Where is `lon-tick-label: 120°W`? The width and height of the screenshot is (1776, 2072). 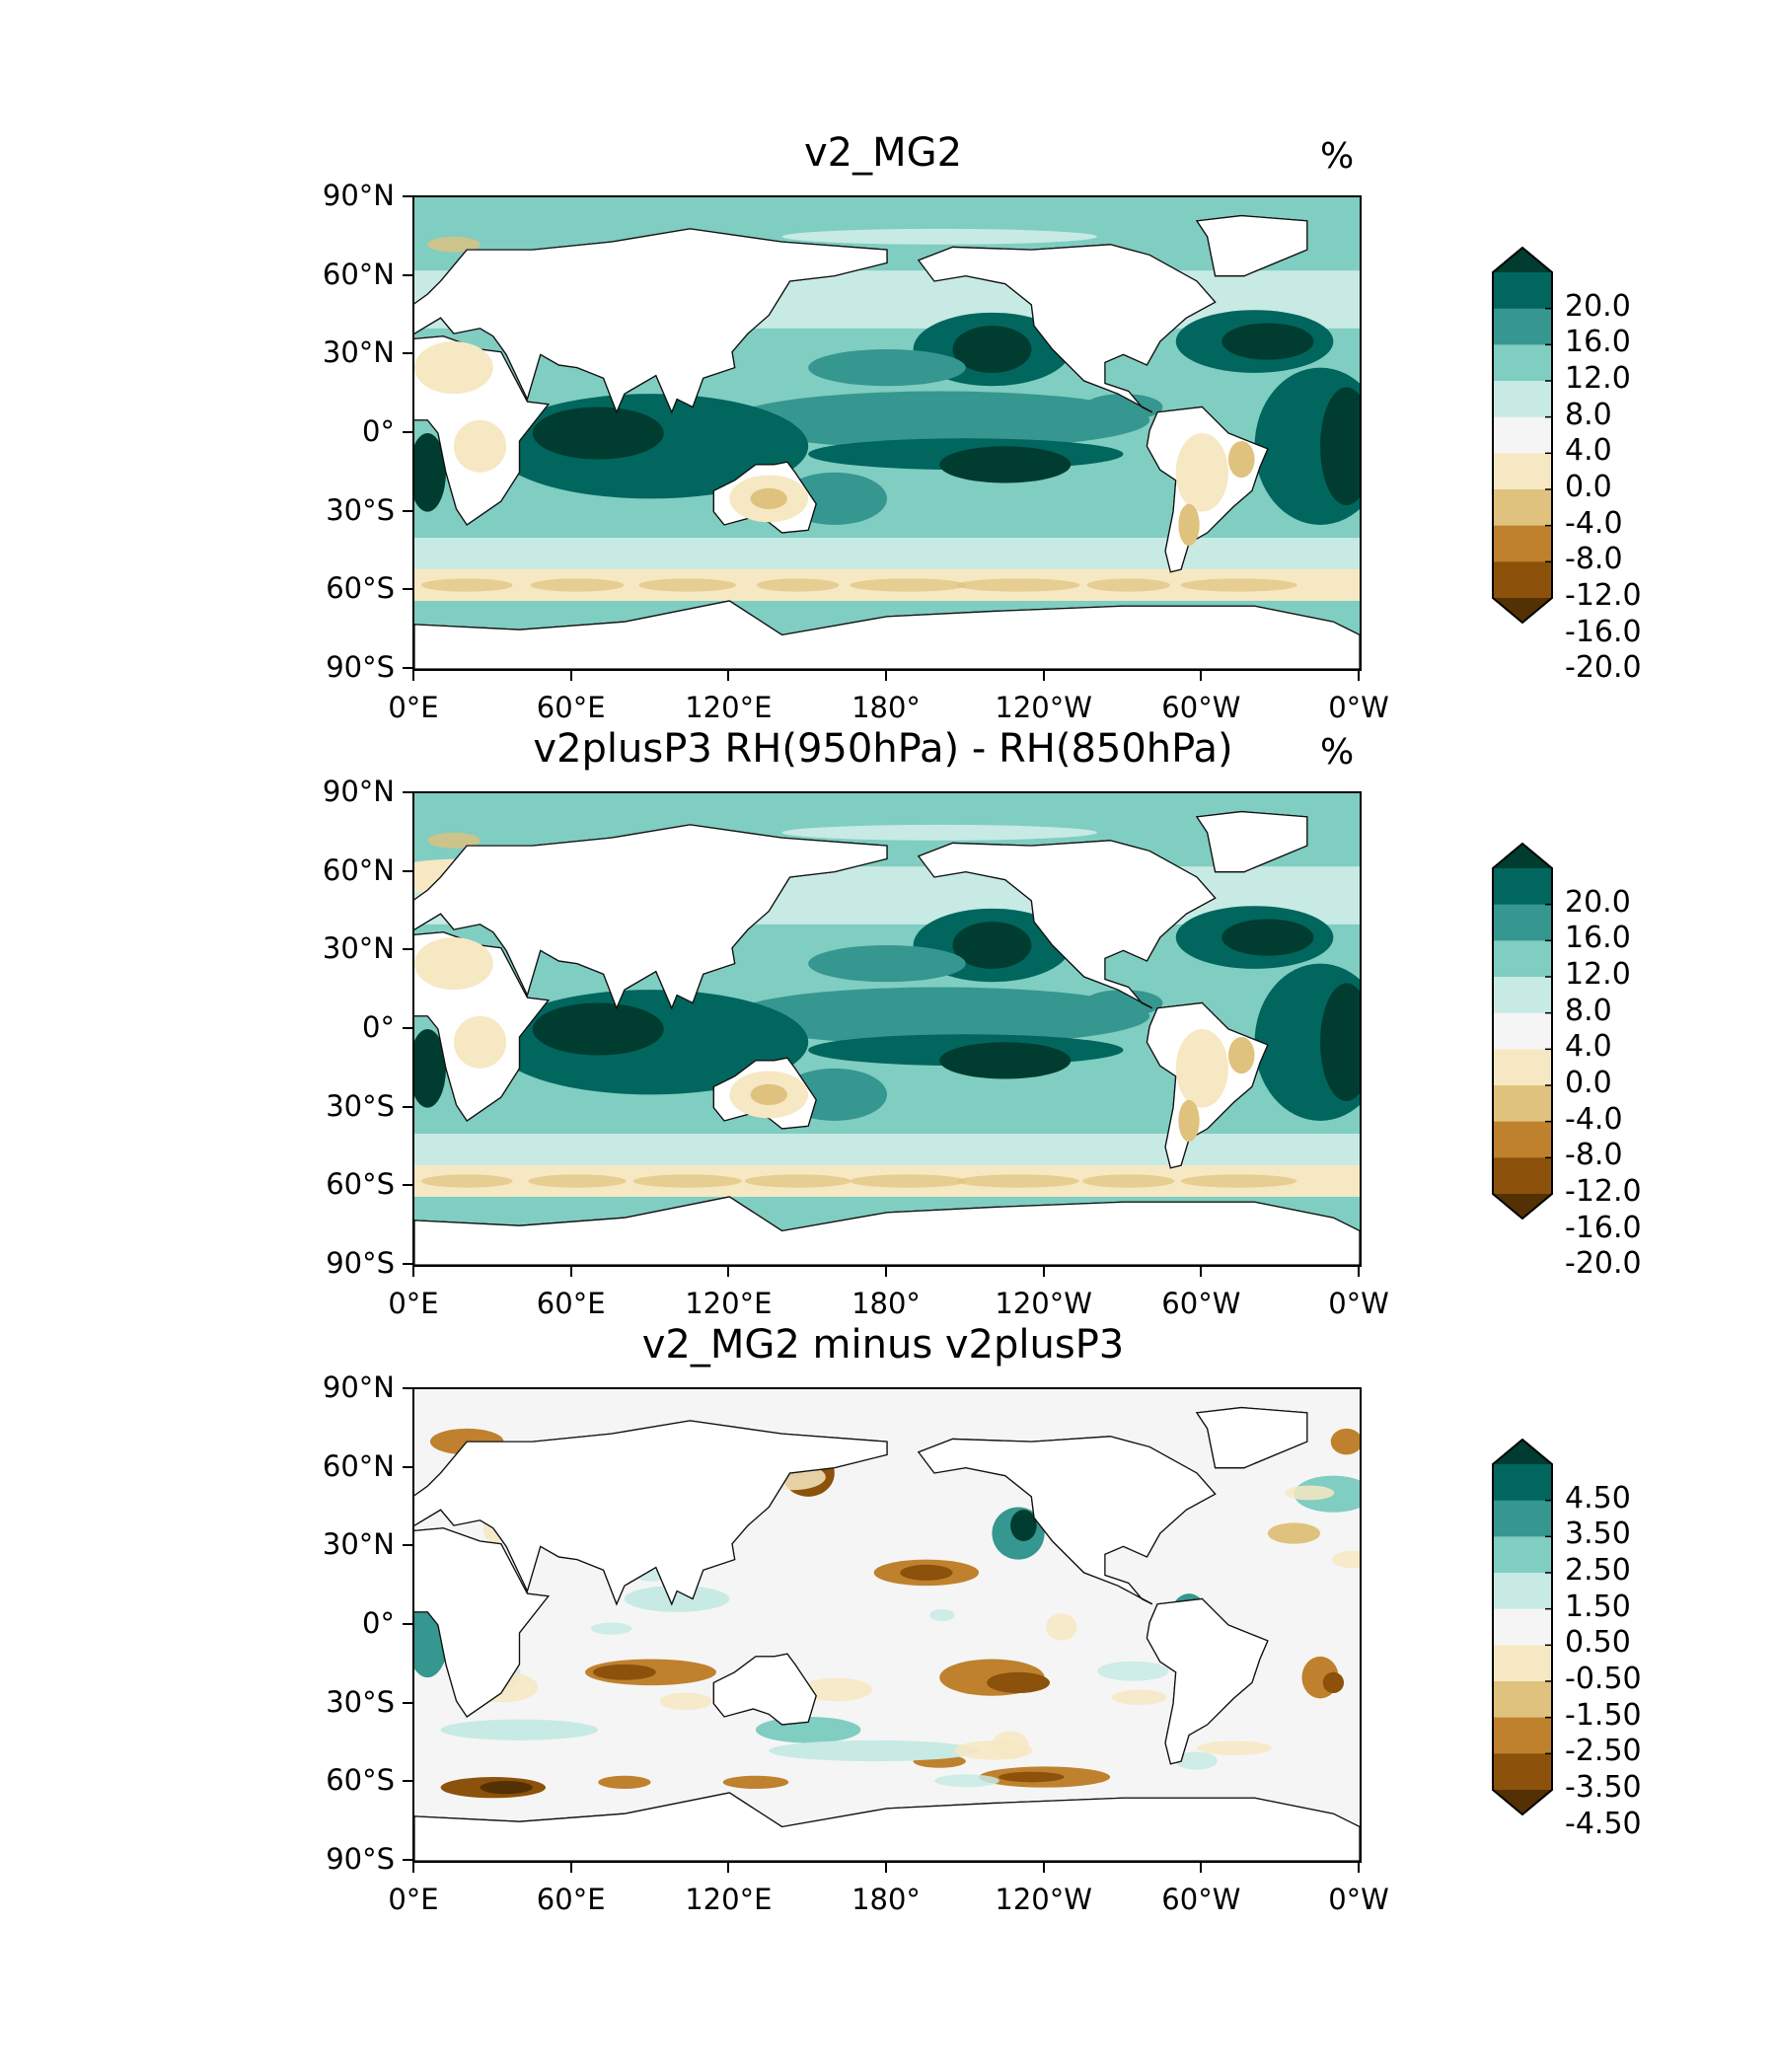 lon-tick-label: 120°W is located at coordinates (1044, 707).